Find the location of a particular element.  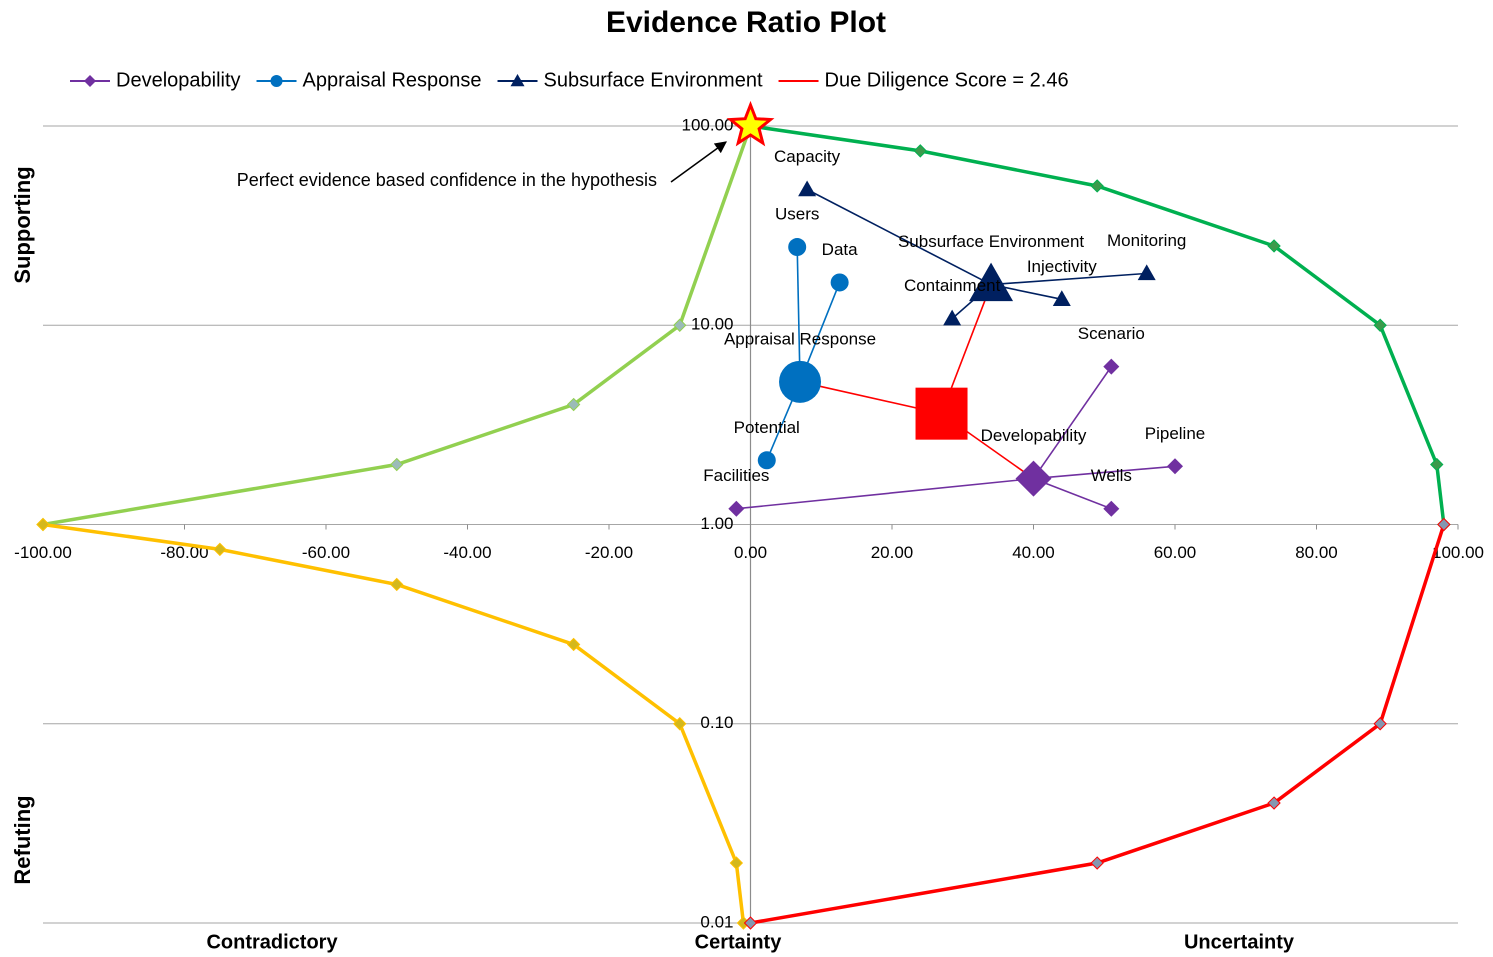

x-tick-label: 20.00 is located at coordinates (892, 552).